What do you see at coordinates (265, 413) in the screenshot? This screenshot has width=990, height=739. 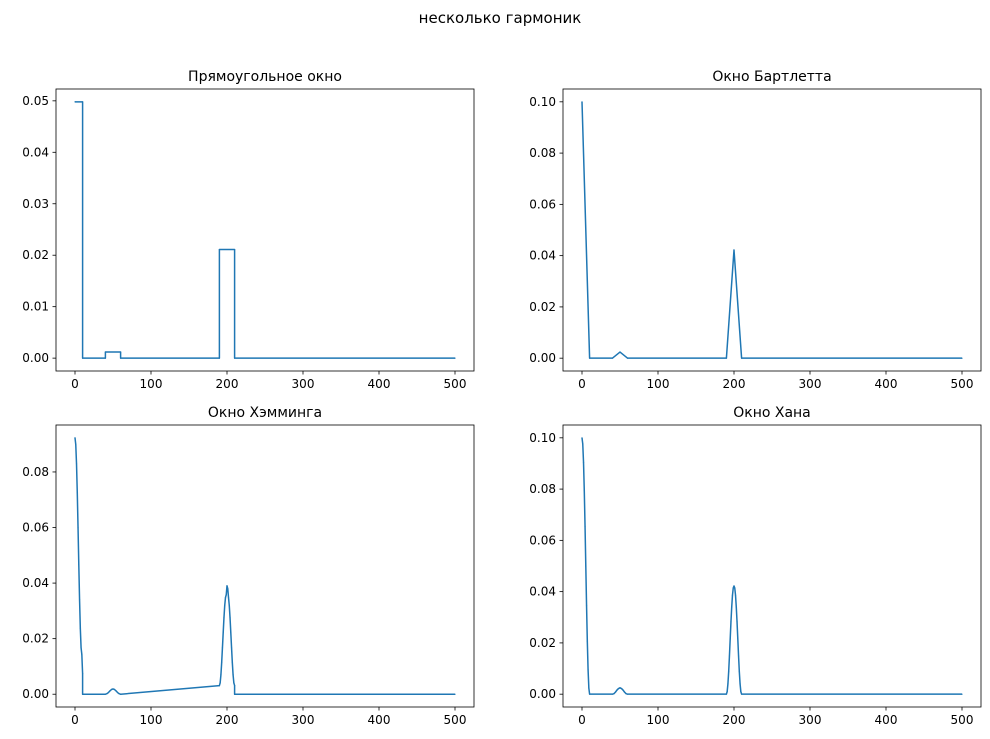 I see `subplot-title: Окно Хэмминга` at bounding box center [265, 413].